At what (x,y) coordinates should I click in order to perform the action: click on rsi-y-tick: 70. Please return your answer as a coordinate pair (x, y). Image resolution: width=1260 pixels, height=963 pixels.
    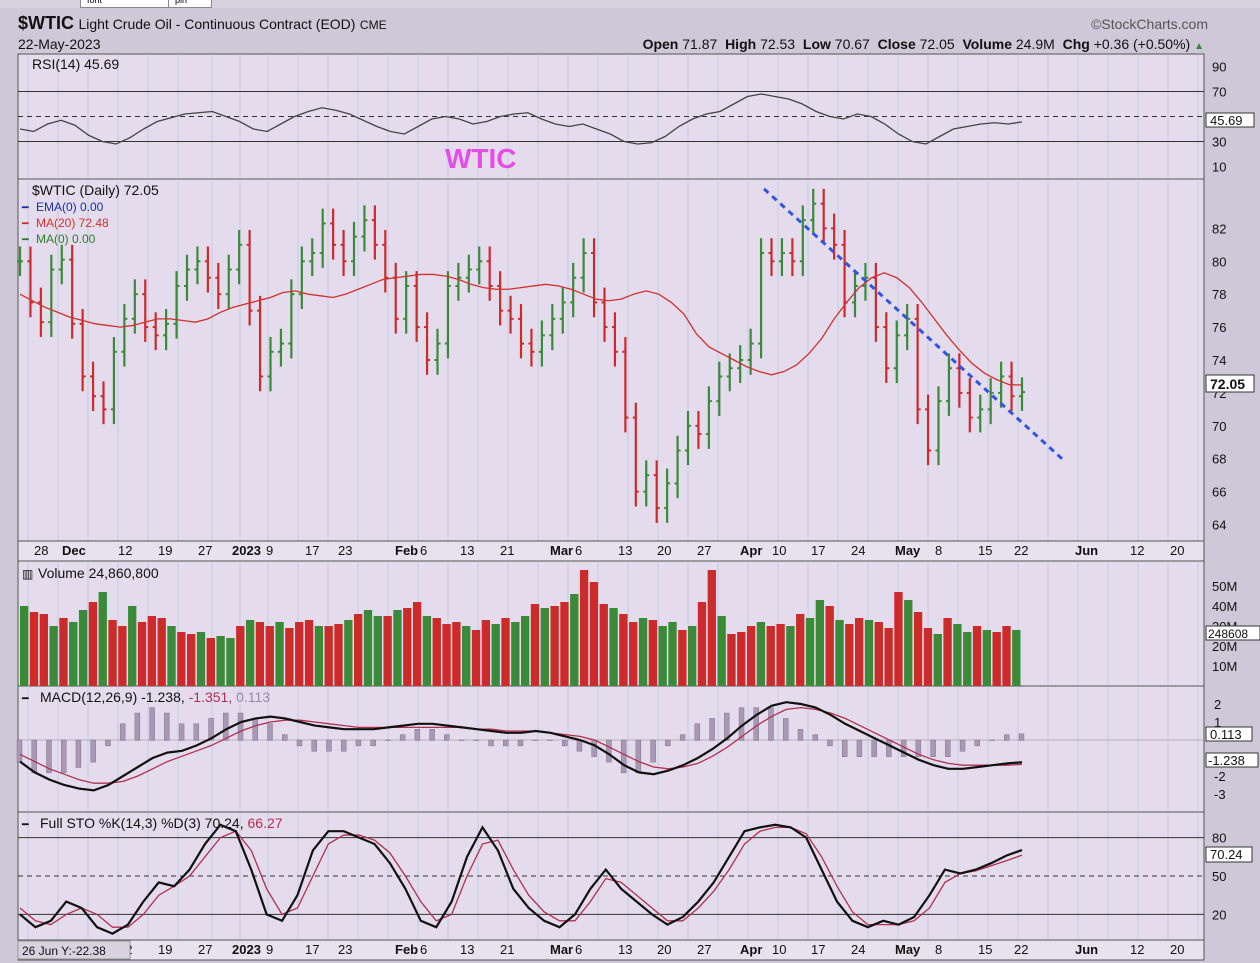
    Looking at the image, I should click on (1219, 92).